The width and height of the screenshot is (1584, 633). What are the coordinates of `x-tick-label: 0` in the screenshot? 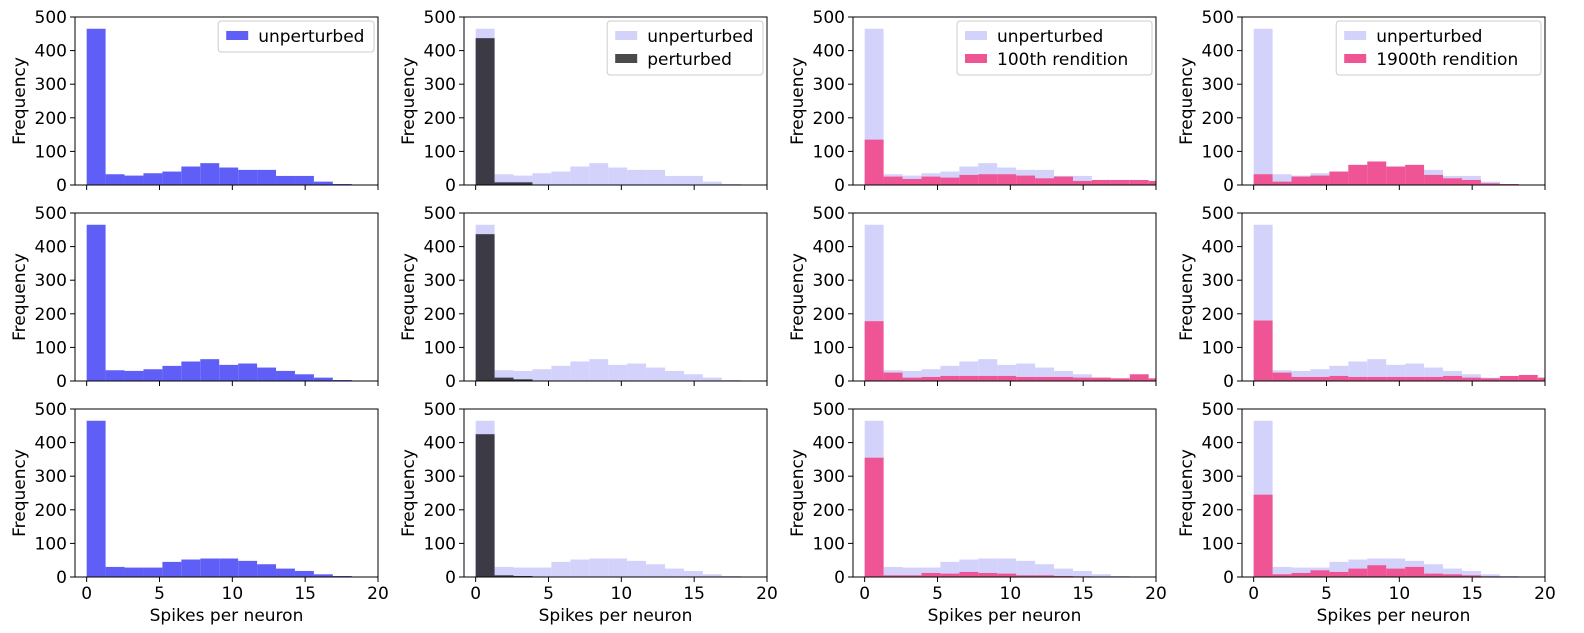 It's located at (1253, 594).